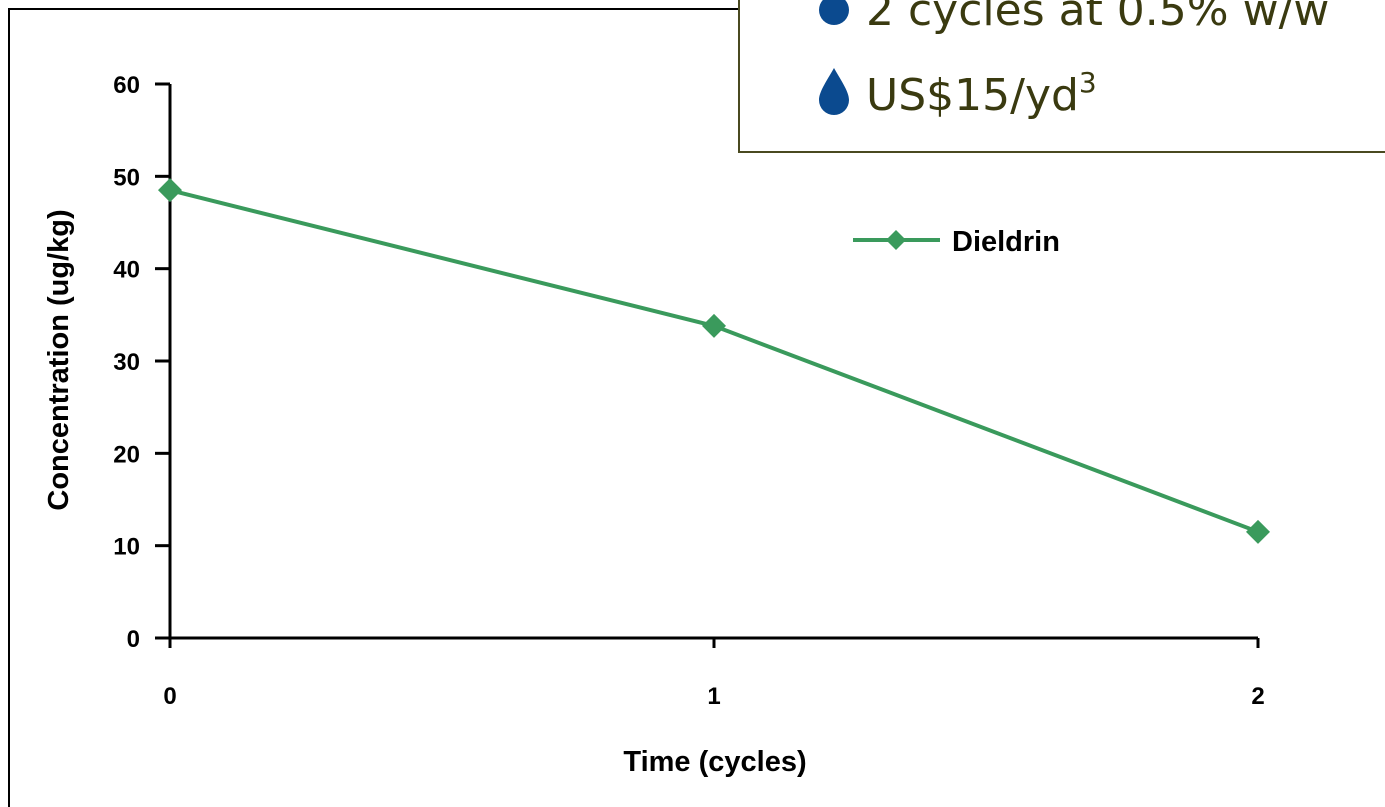 The image size is (1385, 807). What do you see at coordinates (972, 95) in the screenshot?
I see `bullet-text-main: US$15/yd` at bounding box center [972, 95].